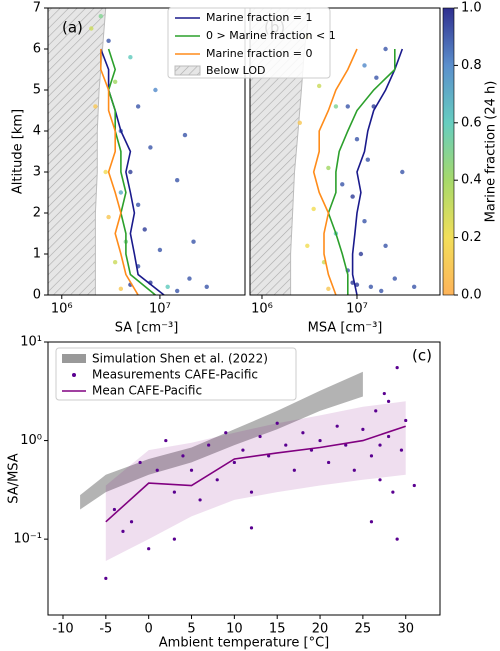  I want to click on y-tick-label: 10⁻¹, so click(27, 539).